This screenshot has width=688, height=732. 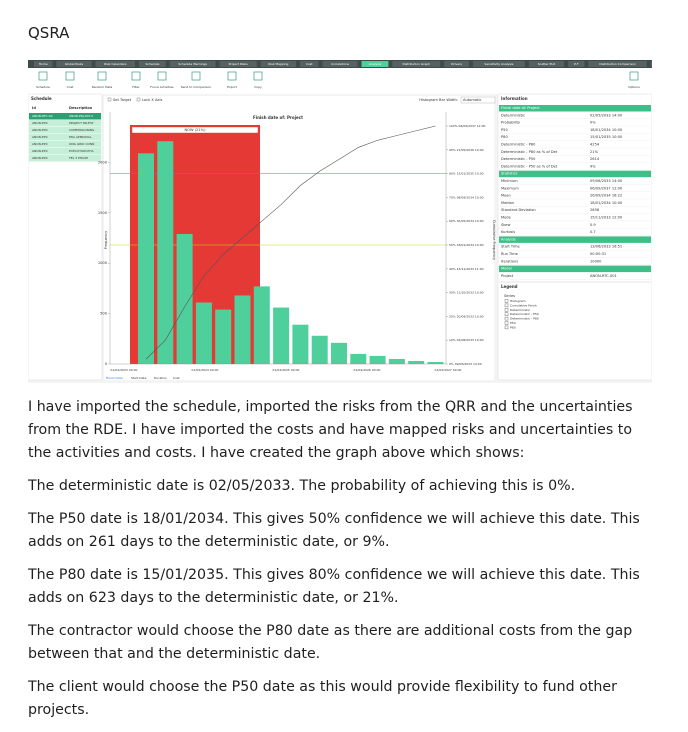 I want to click on tab-label: P-F, so click(x=576, y=64).